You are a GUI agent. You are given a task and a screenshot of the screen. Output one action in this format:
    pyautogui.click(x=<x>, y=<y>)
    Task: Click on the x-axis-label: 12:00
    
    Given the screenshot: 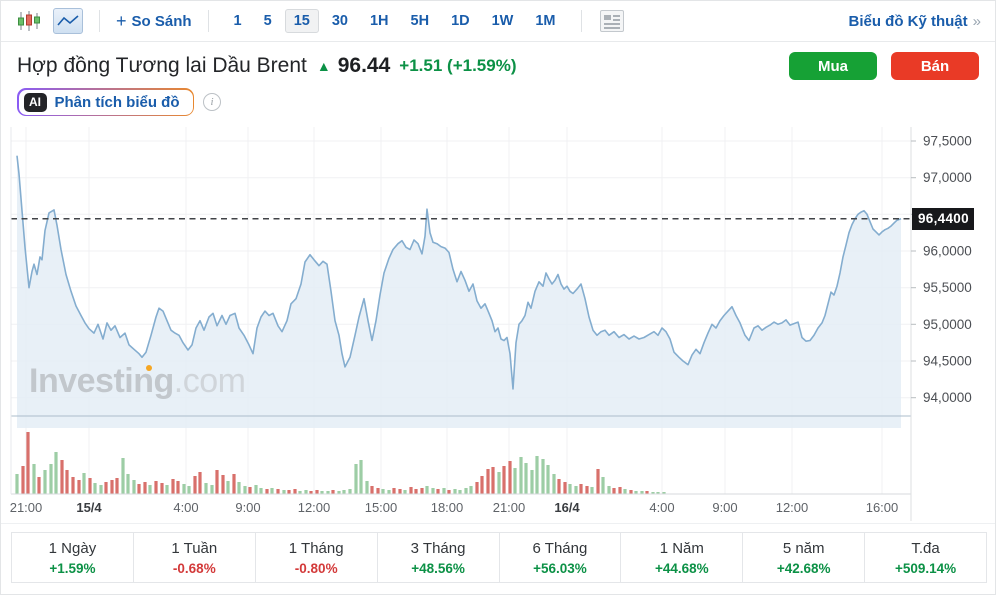 What is the action you would take?
    pyautogui.click(x=792, y=507)
    